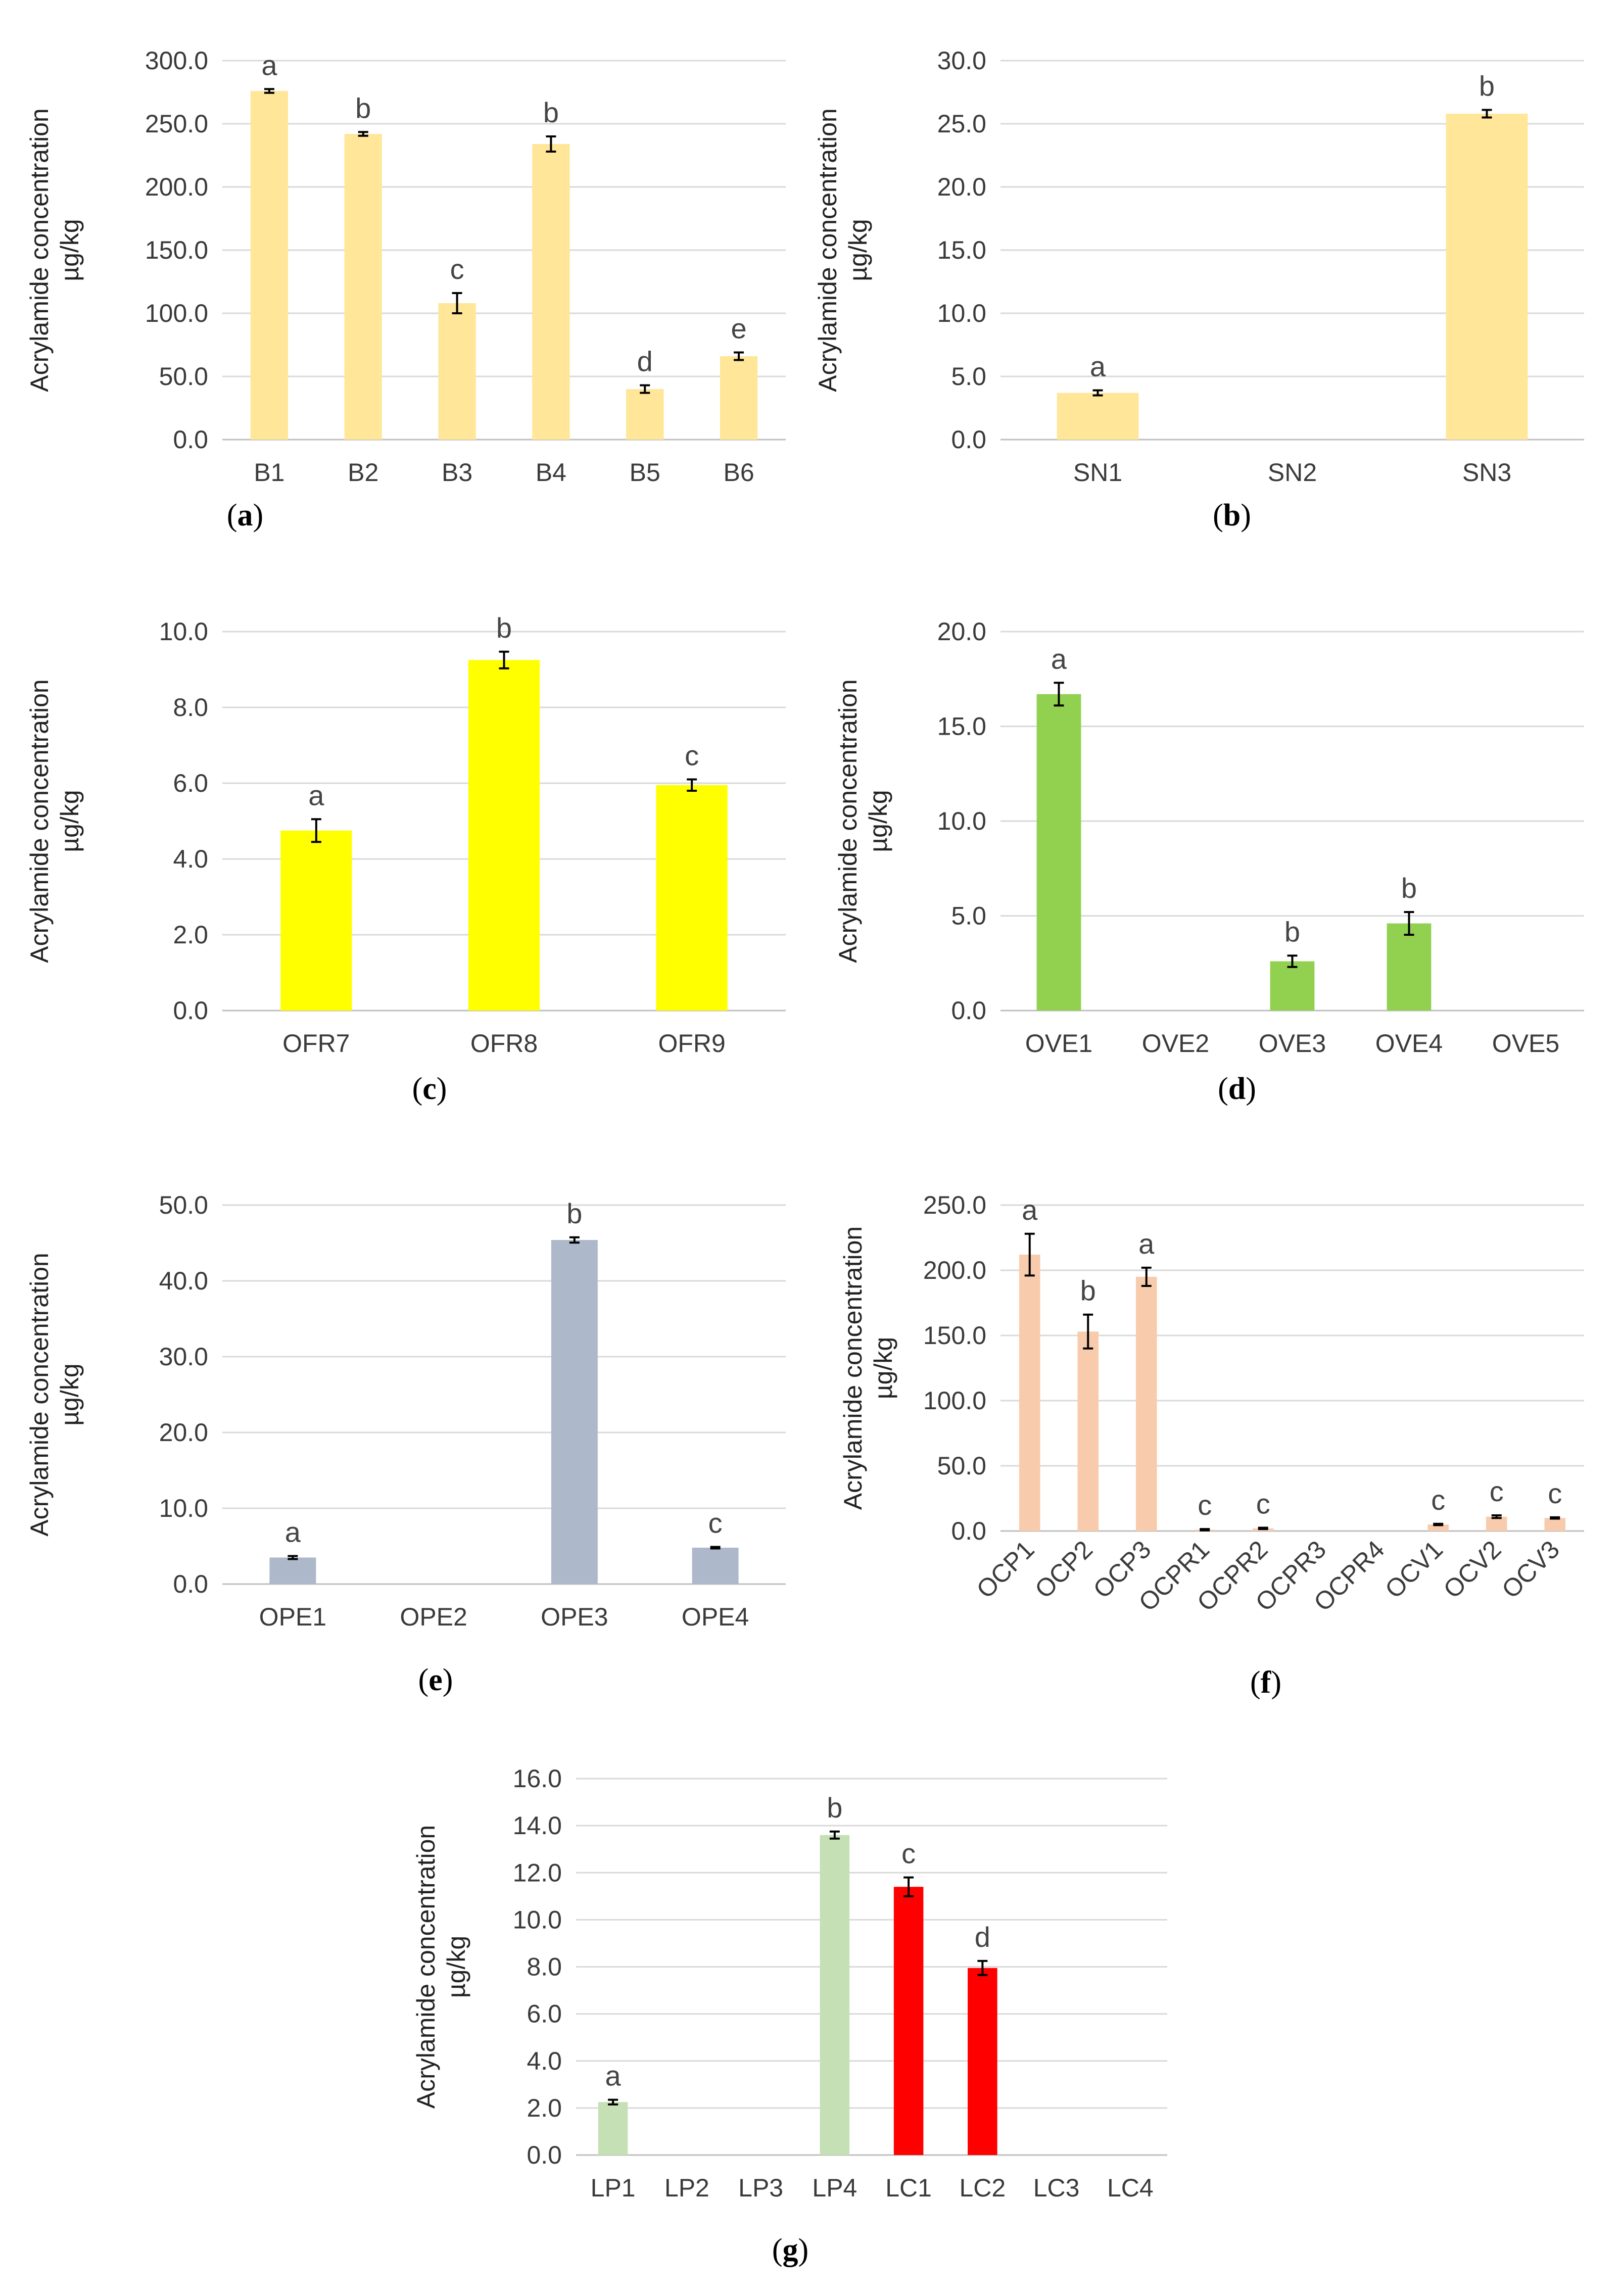 The height and width of the screenshot is (2296, 1621). I want to click on error-bar-LP4, so click(834, 1835).